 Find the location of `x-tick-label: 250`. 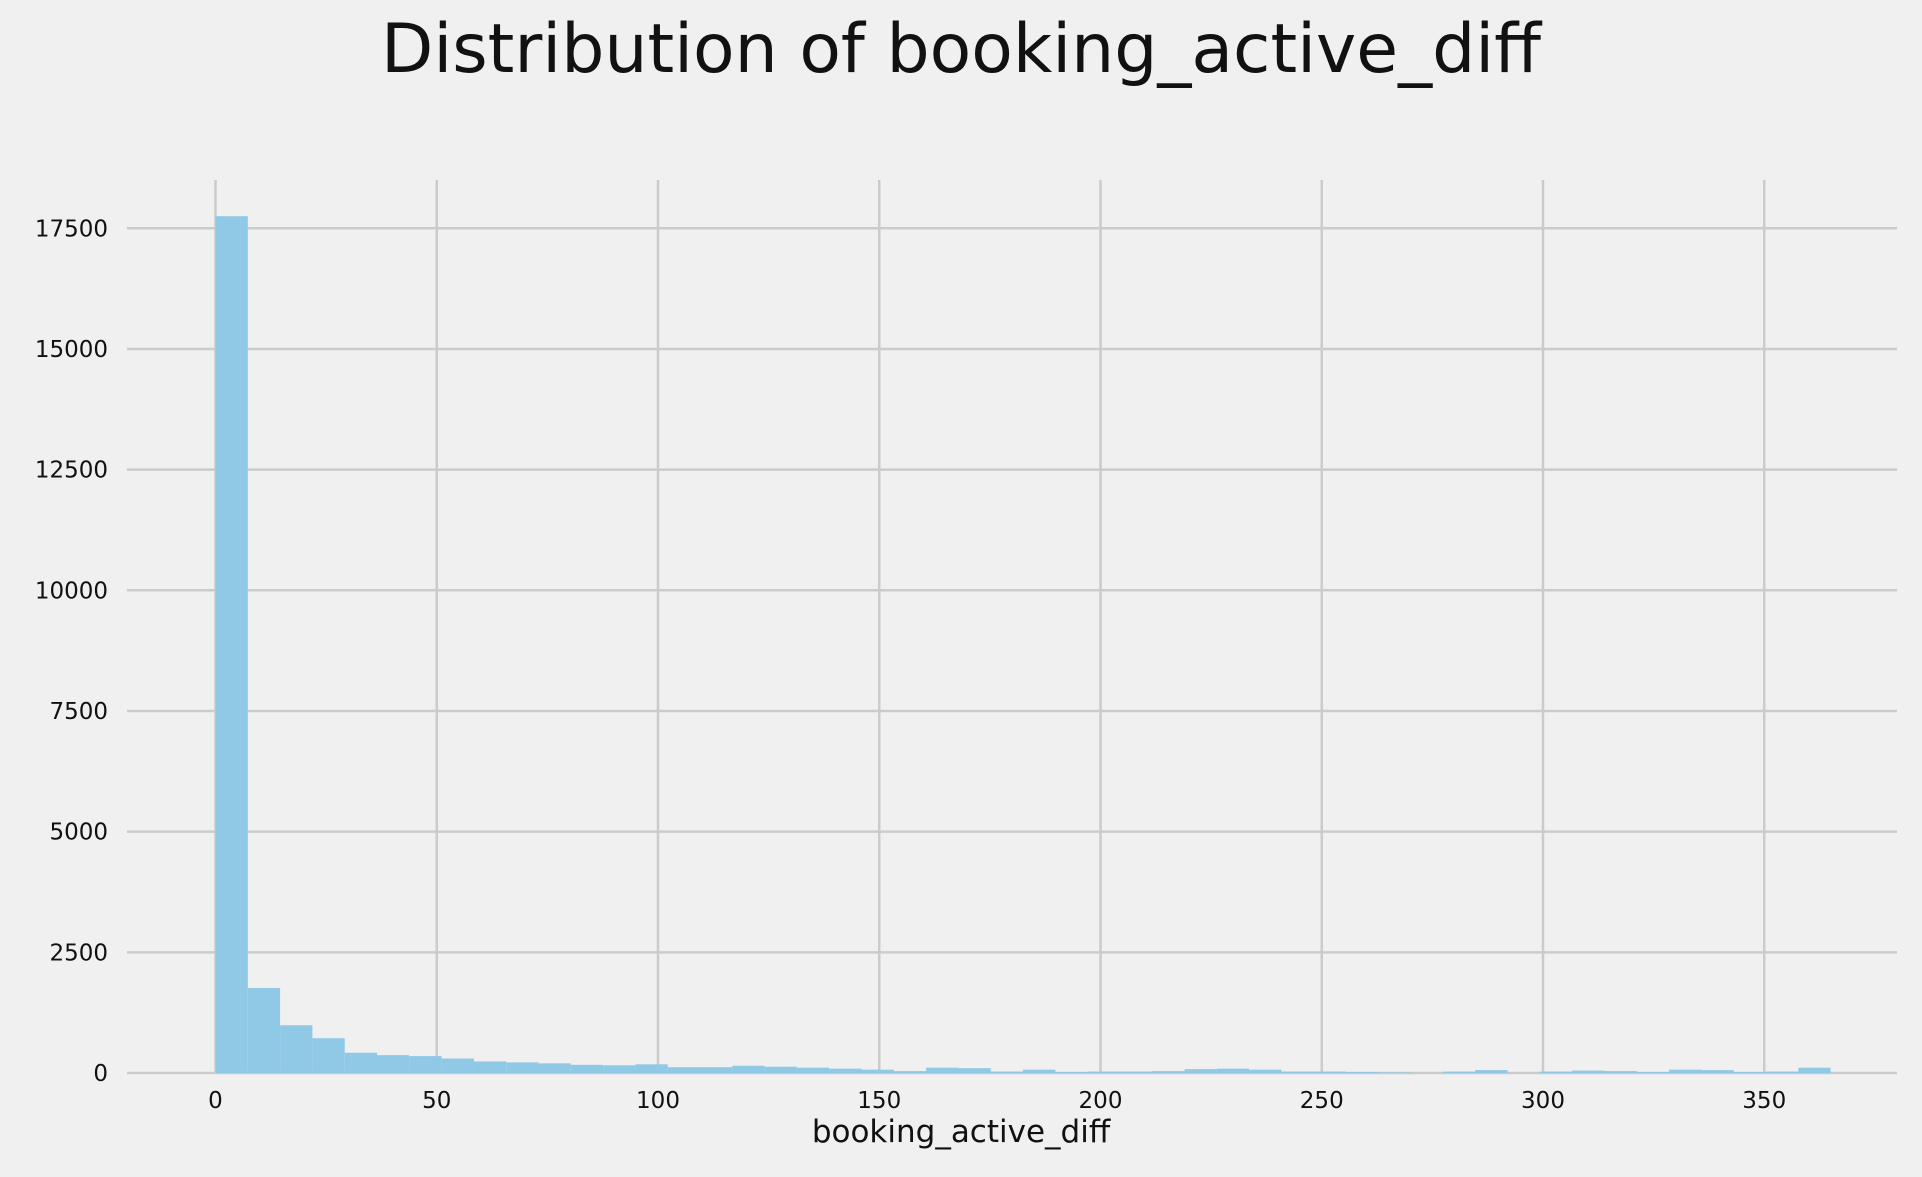

x-tick-label: 250 is located at coordinates (1322, 1101).